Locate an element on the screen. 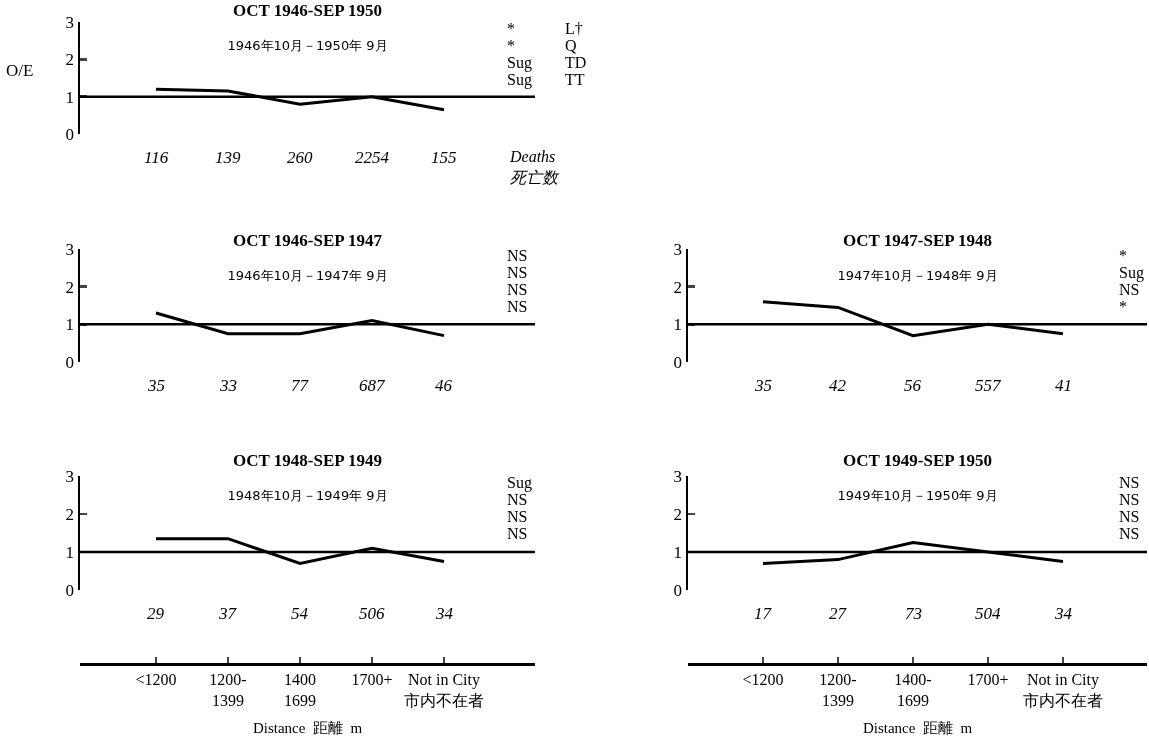  text: 557 is located at coordinates (988, 385).